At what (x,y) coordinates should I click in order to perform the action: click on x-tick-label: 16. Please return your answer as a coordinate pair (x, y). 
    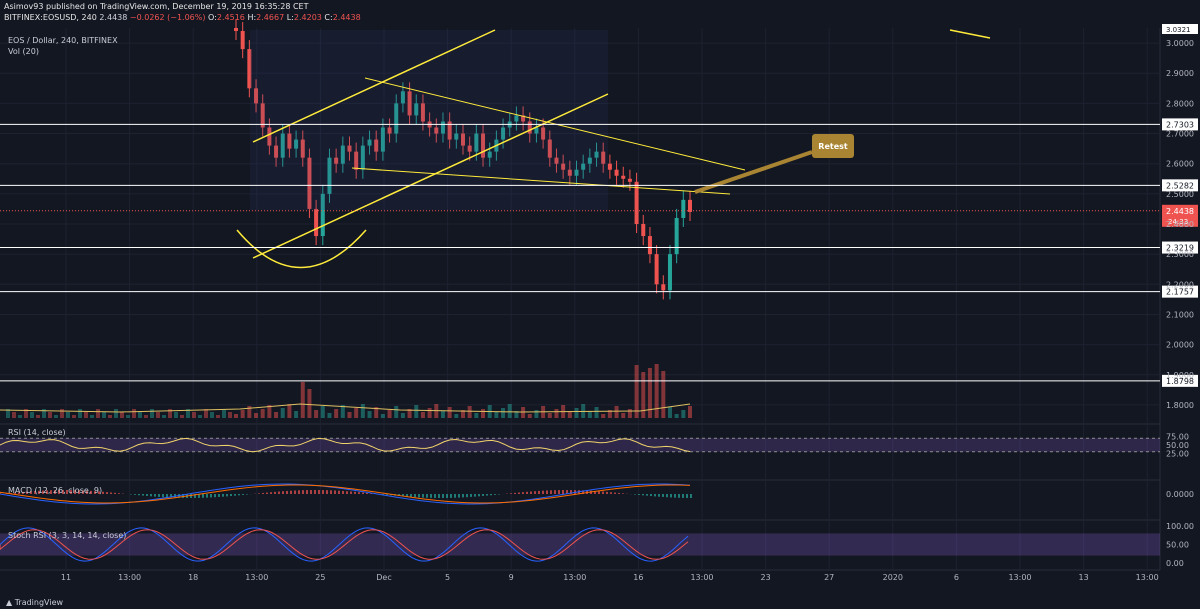
    Looking at the image, I should click on (638, 577).